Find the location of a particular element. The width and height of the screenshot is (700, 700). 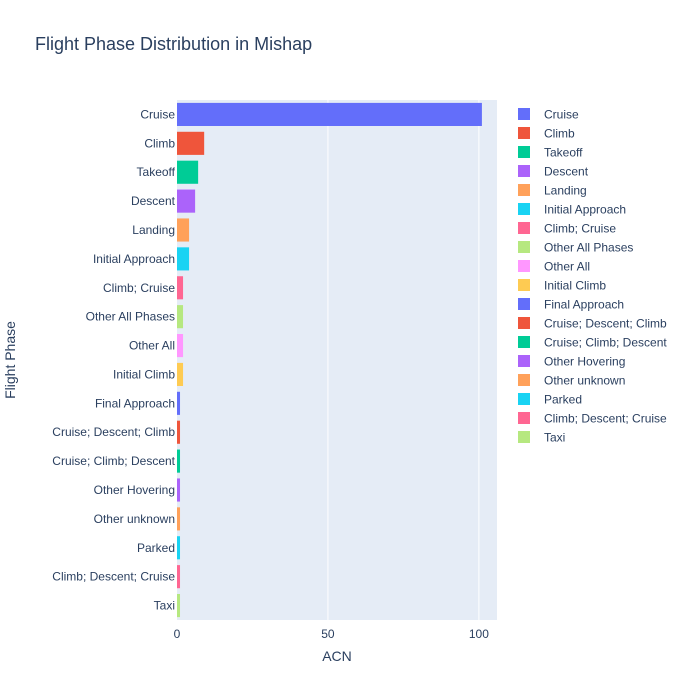

legend-item-other-all: Other All is located at coordinates (554, 267).